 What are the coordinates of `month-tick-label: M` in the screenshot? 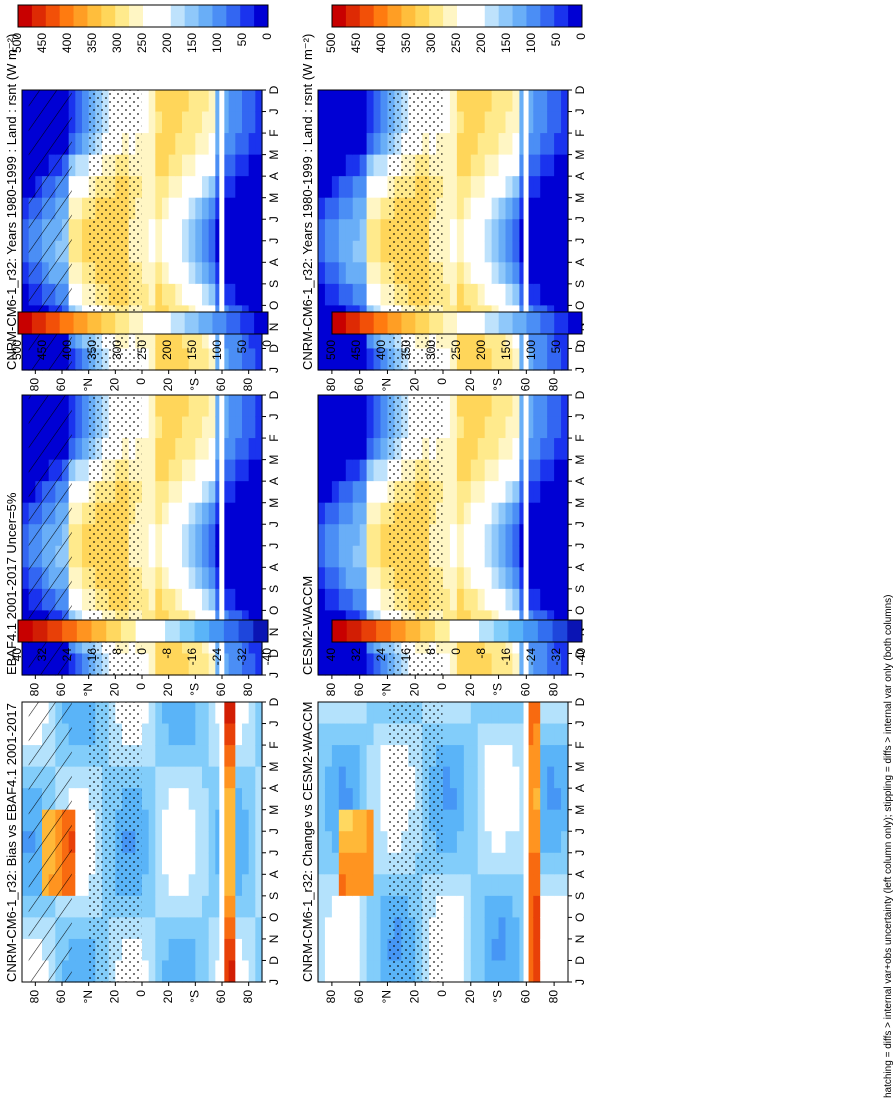 It's located at (580, 460).